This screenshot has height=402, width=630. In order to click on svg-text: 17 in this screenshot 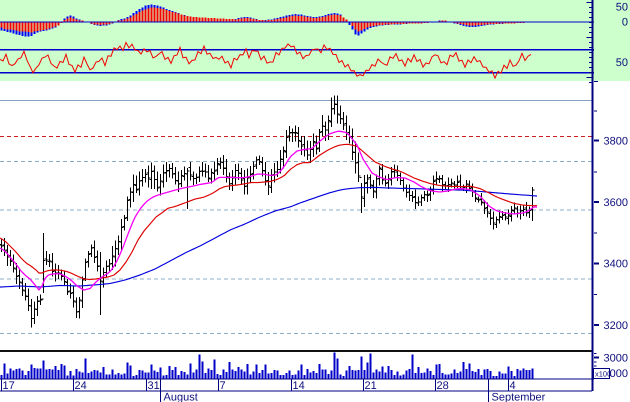, I will do `click(8, 386)`.